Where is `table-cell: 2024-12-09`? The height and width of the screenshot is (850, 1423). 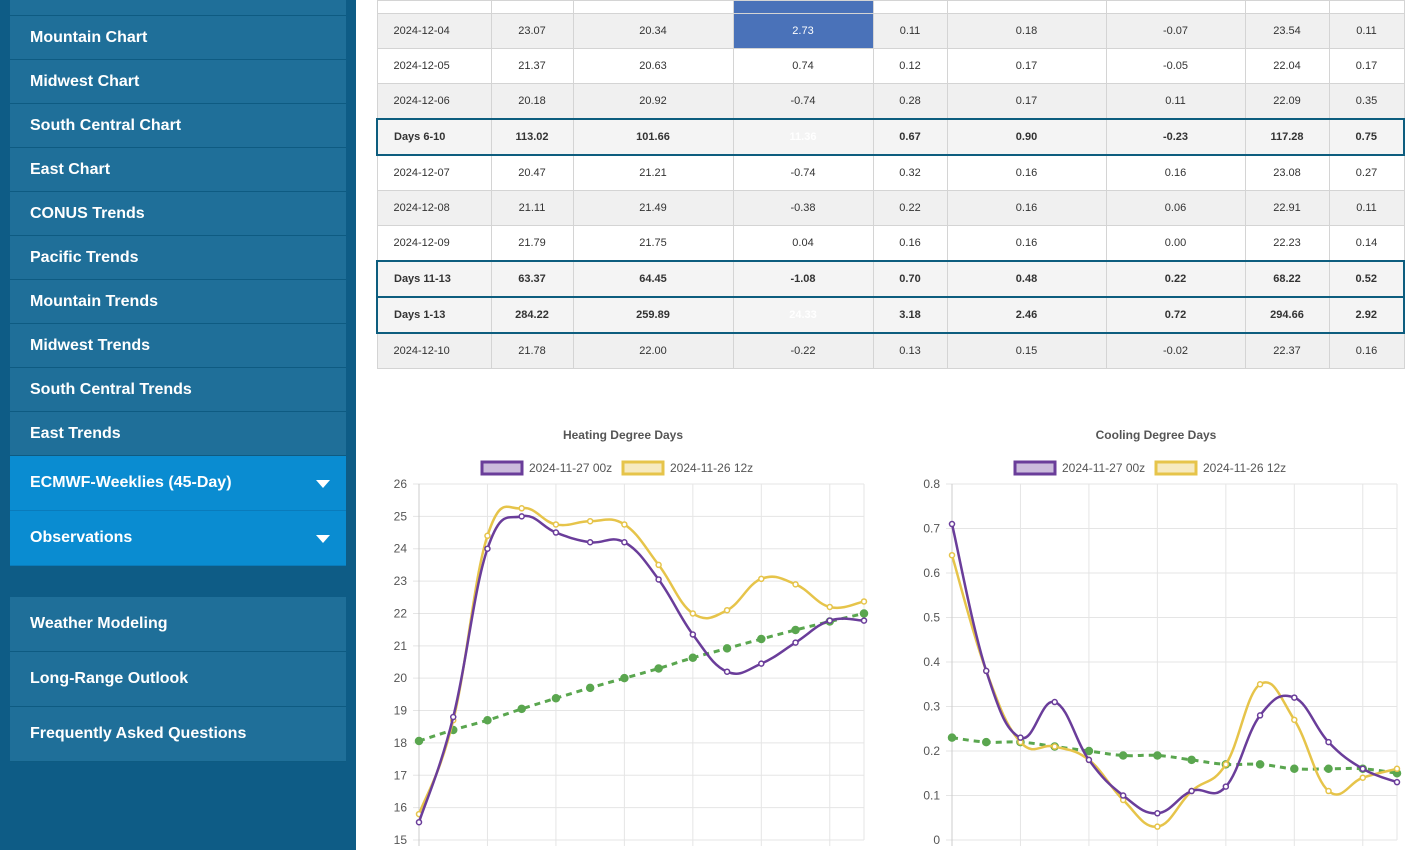
table-cell: 2024-12-09 is located at coordinates (434, 243).